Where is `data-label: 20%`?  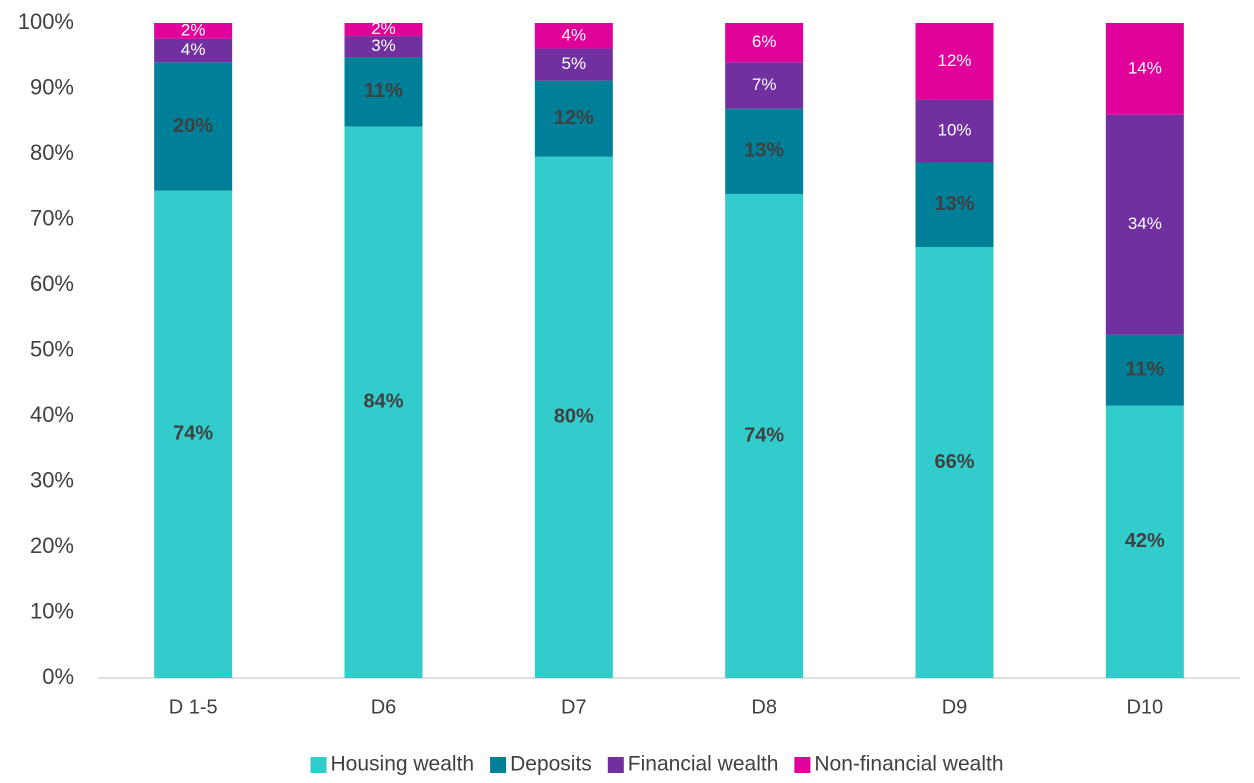 data-label: 20% is located at coordinates (193, 126).